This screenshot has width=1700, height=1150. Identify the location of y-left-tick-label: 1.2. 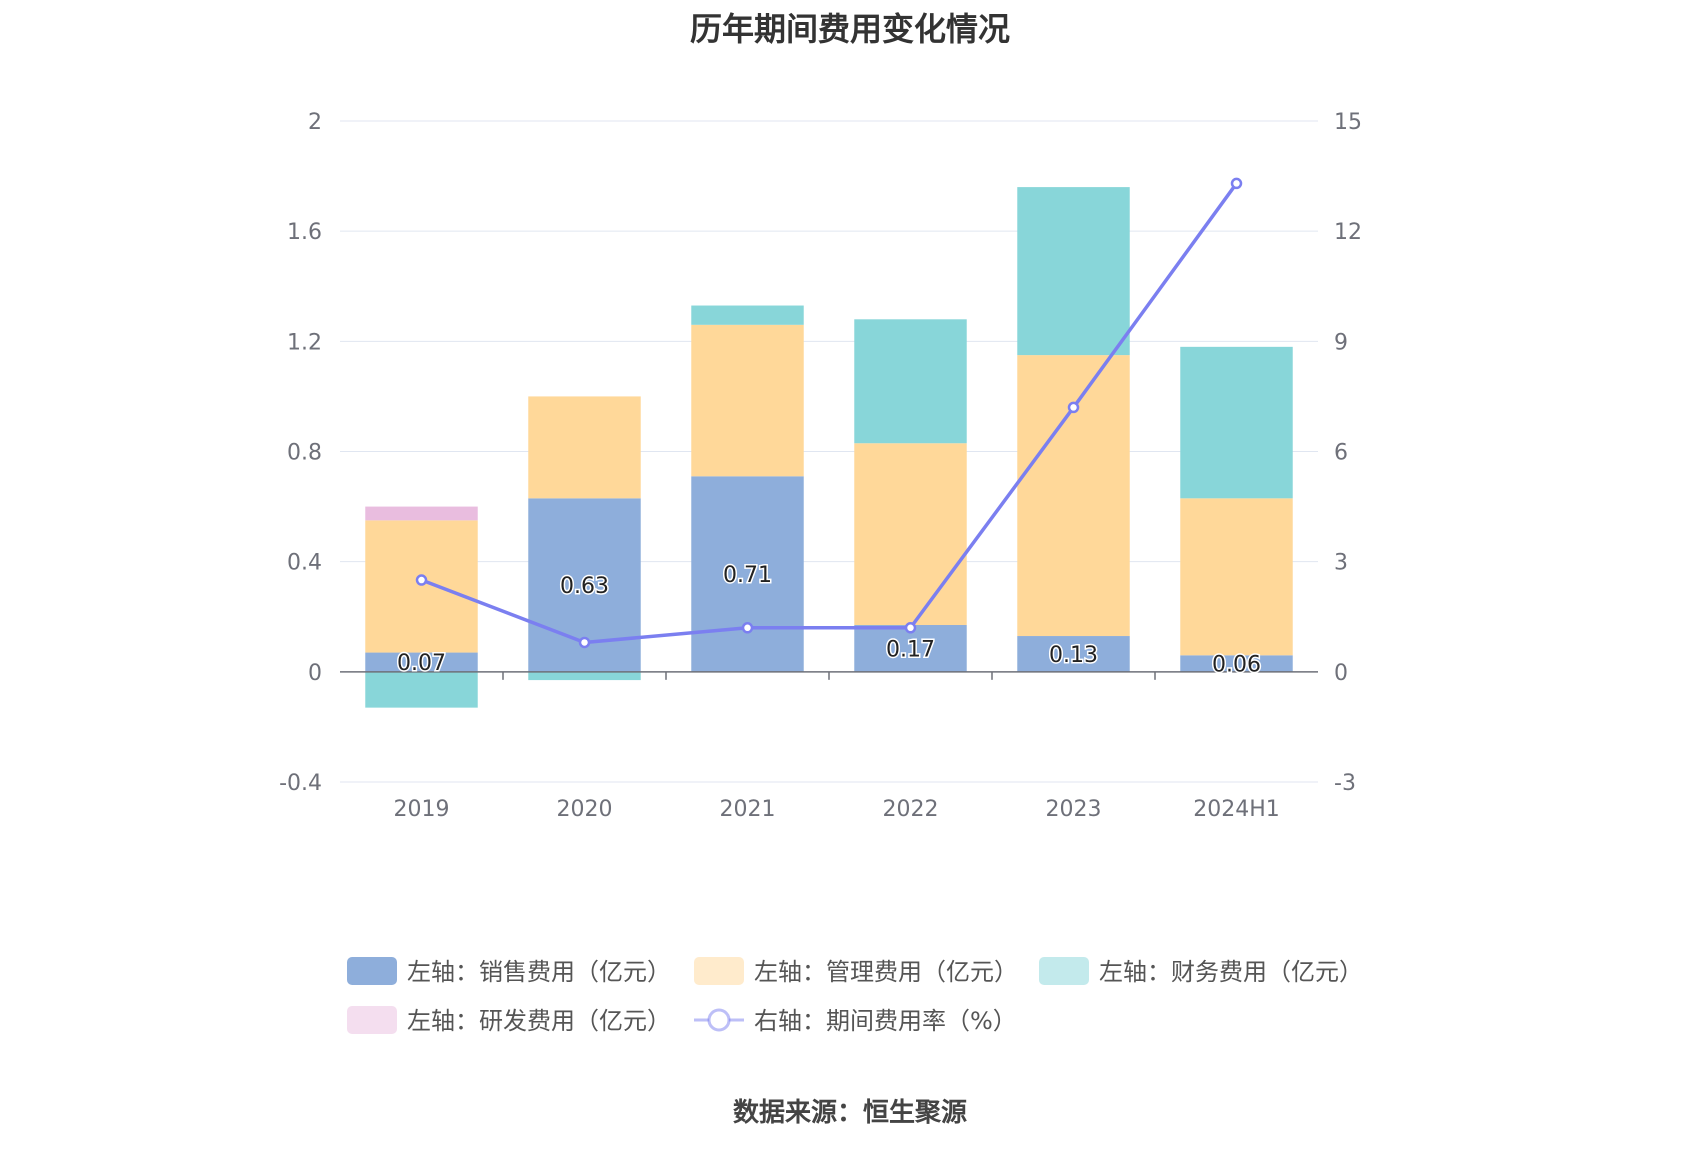
(304, 342).